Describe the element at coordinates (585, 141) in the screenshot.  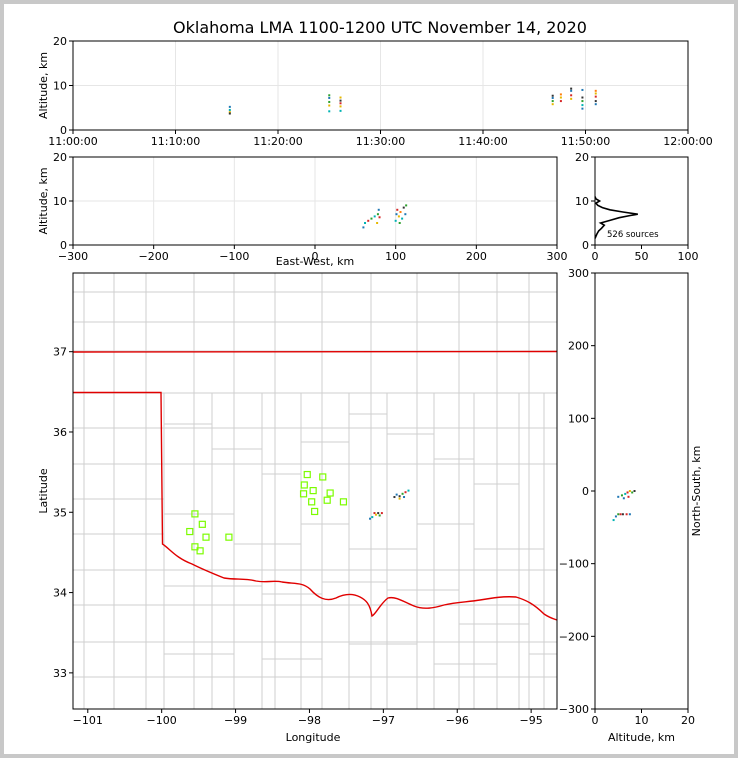
I see `time-height-x-tick-label: 11:50:00` at that location.